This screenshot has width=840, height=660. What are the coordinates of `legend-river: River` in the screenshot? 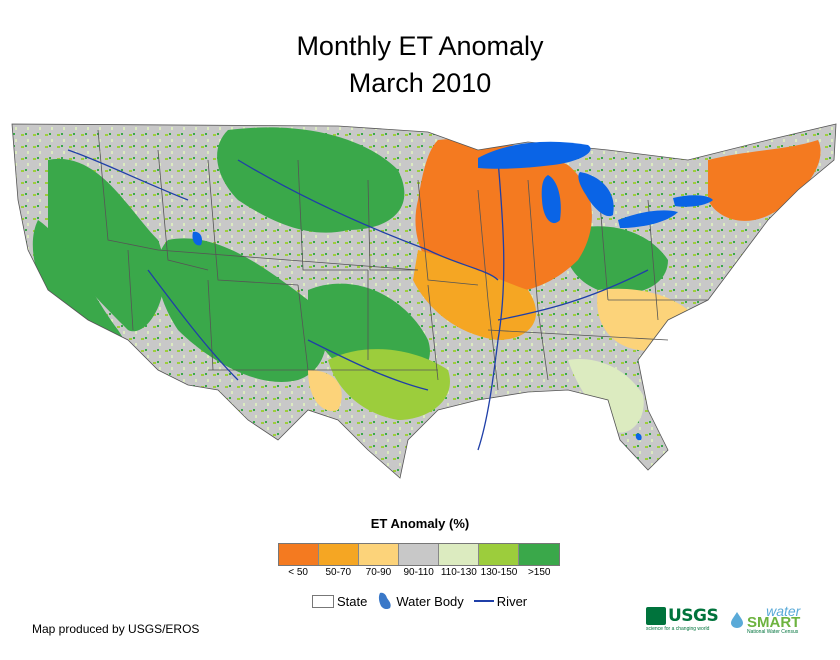 It's located at (500, 601).